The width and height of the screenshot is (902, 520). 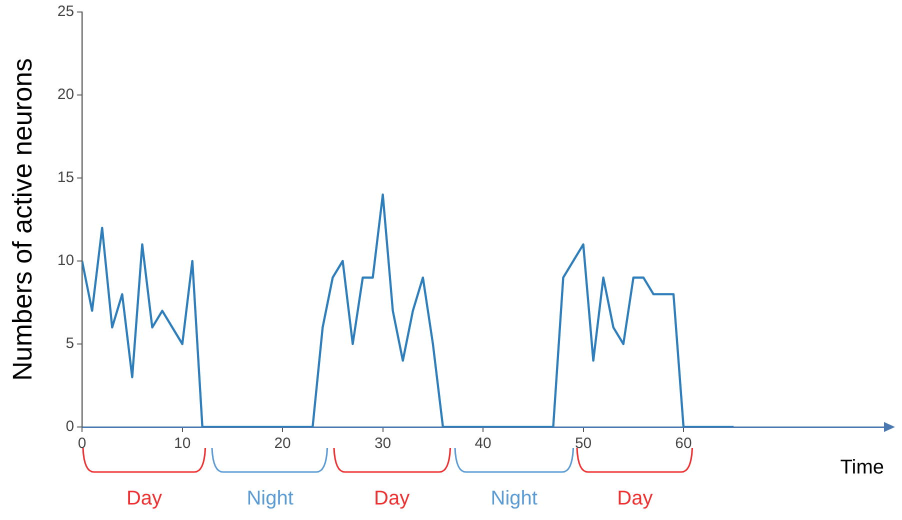 I want to click on x-tick-label: 30, so click(x=383, y=443).